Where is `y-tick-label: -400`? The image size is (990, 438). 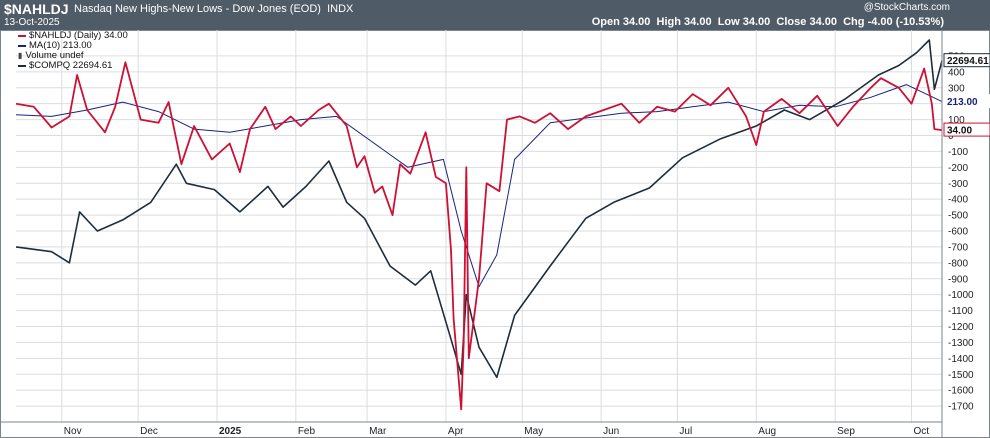
y-tick-label: -400 is located at coordinates (958, 200).